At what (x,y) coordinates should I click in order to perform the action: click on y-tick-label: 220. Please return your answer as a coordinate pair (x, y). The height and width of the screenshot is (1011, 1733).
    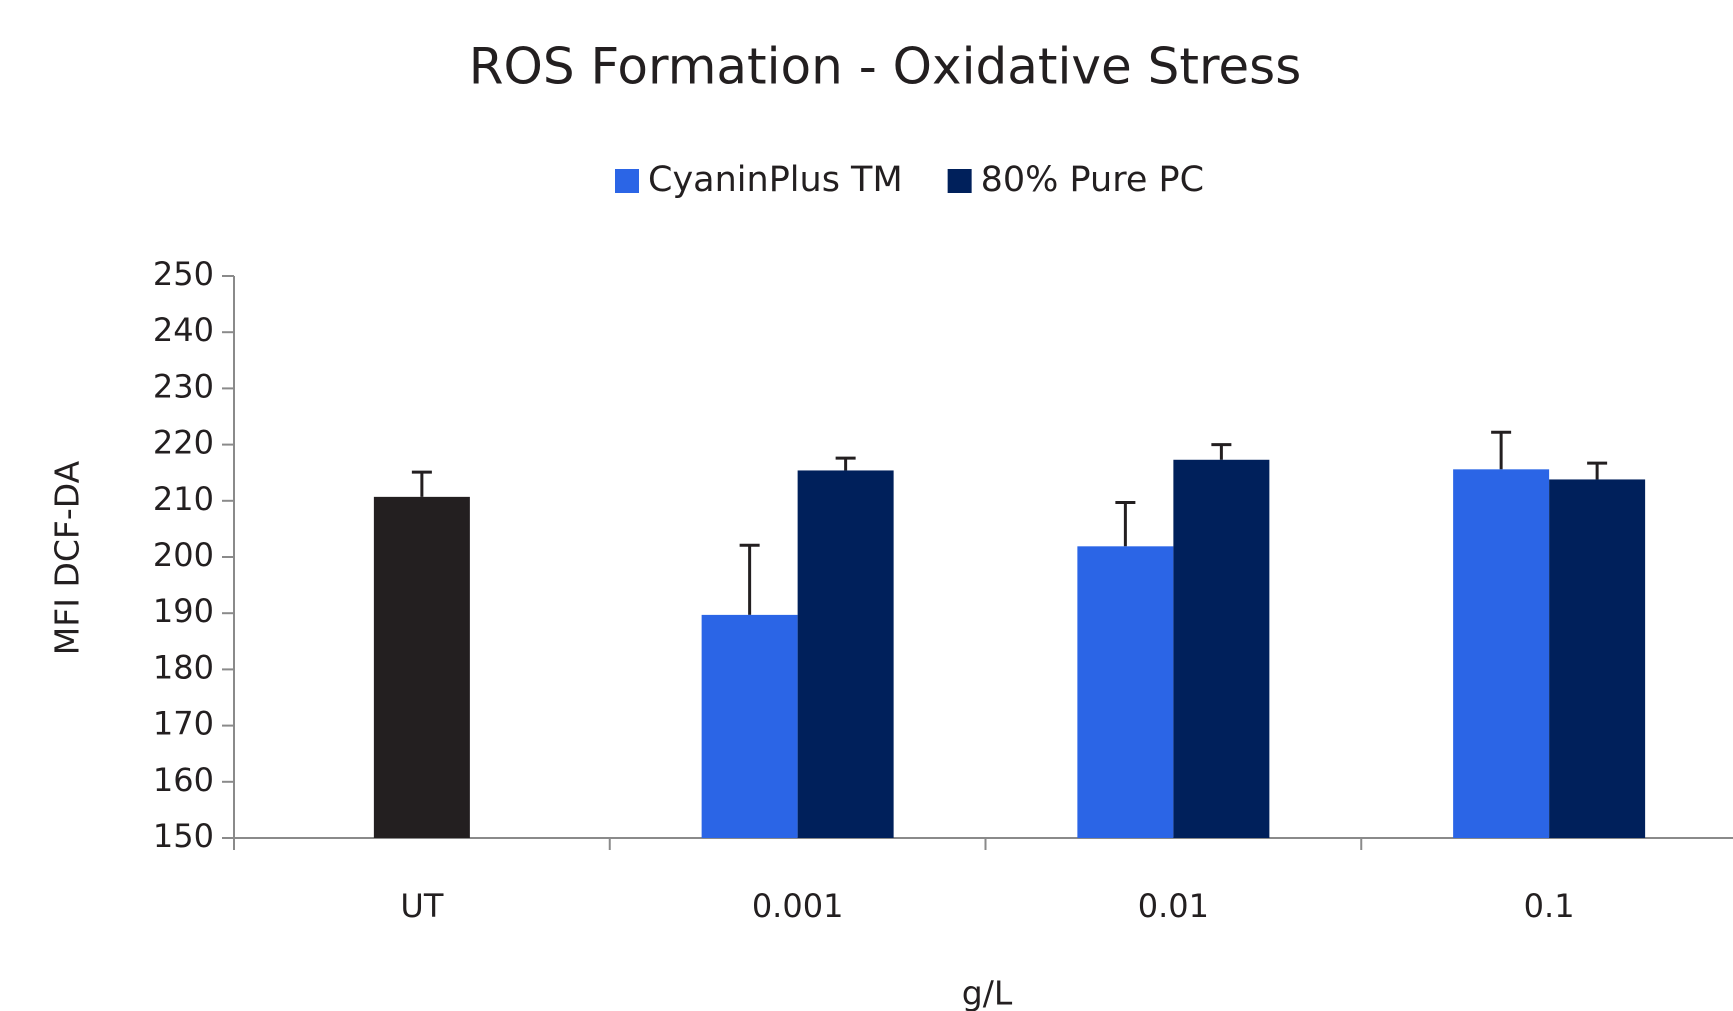
    Looking at the image, I should click on (183, 443).